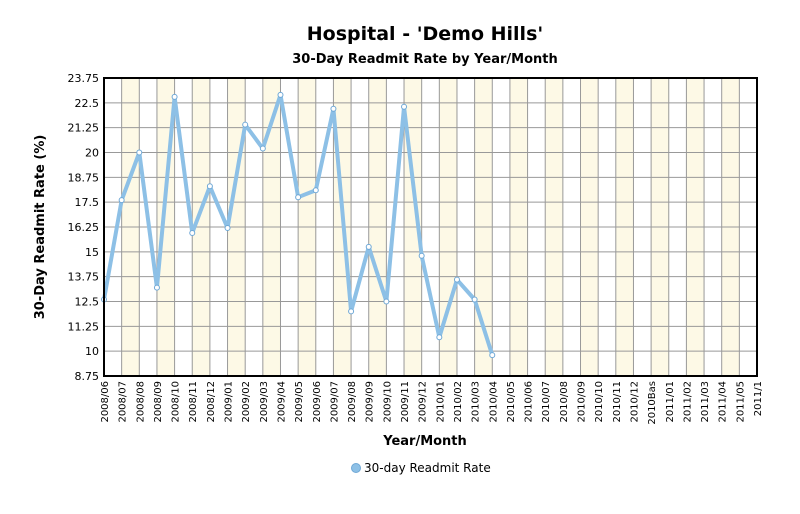 The width and height of the screenshot is (800, 514). I want to click on x-tick-label: 2010/04, so click(493, 402).